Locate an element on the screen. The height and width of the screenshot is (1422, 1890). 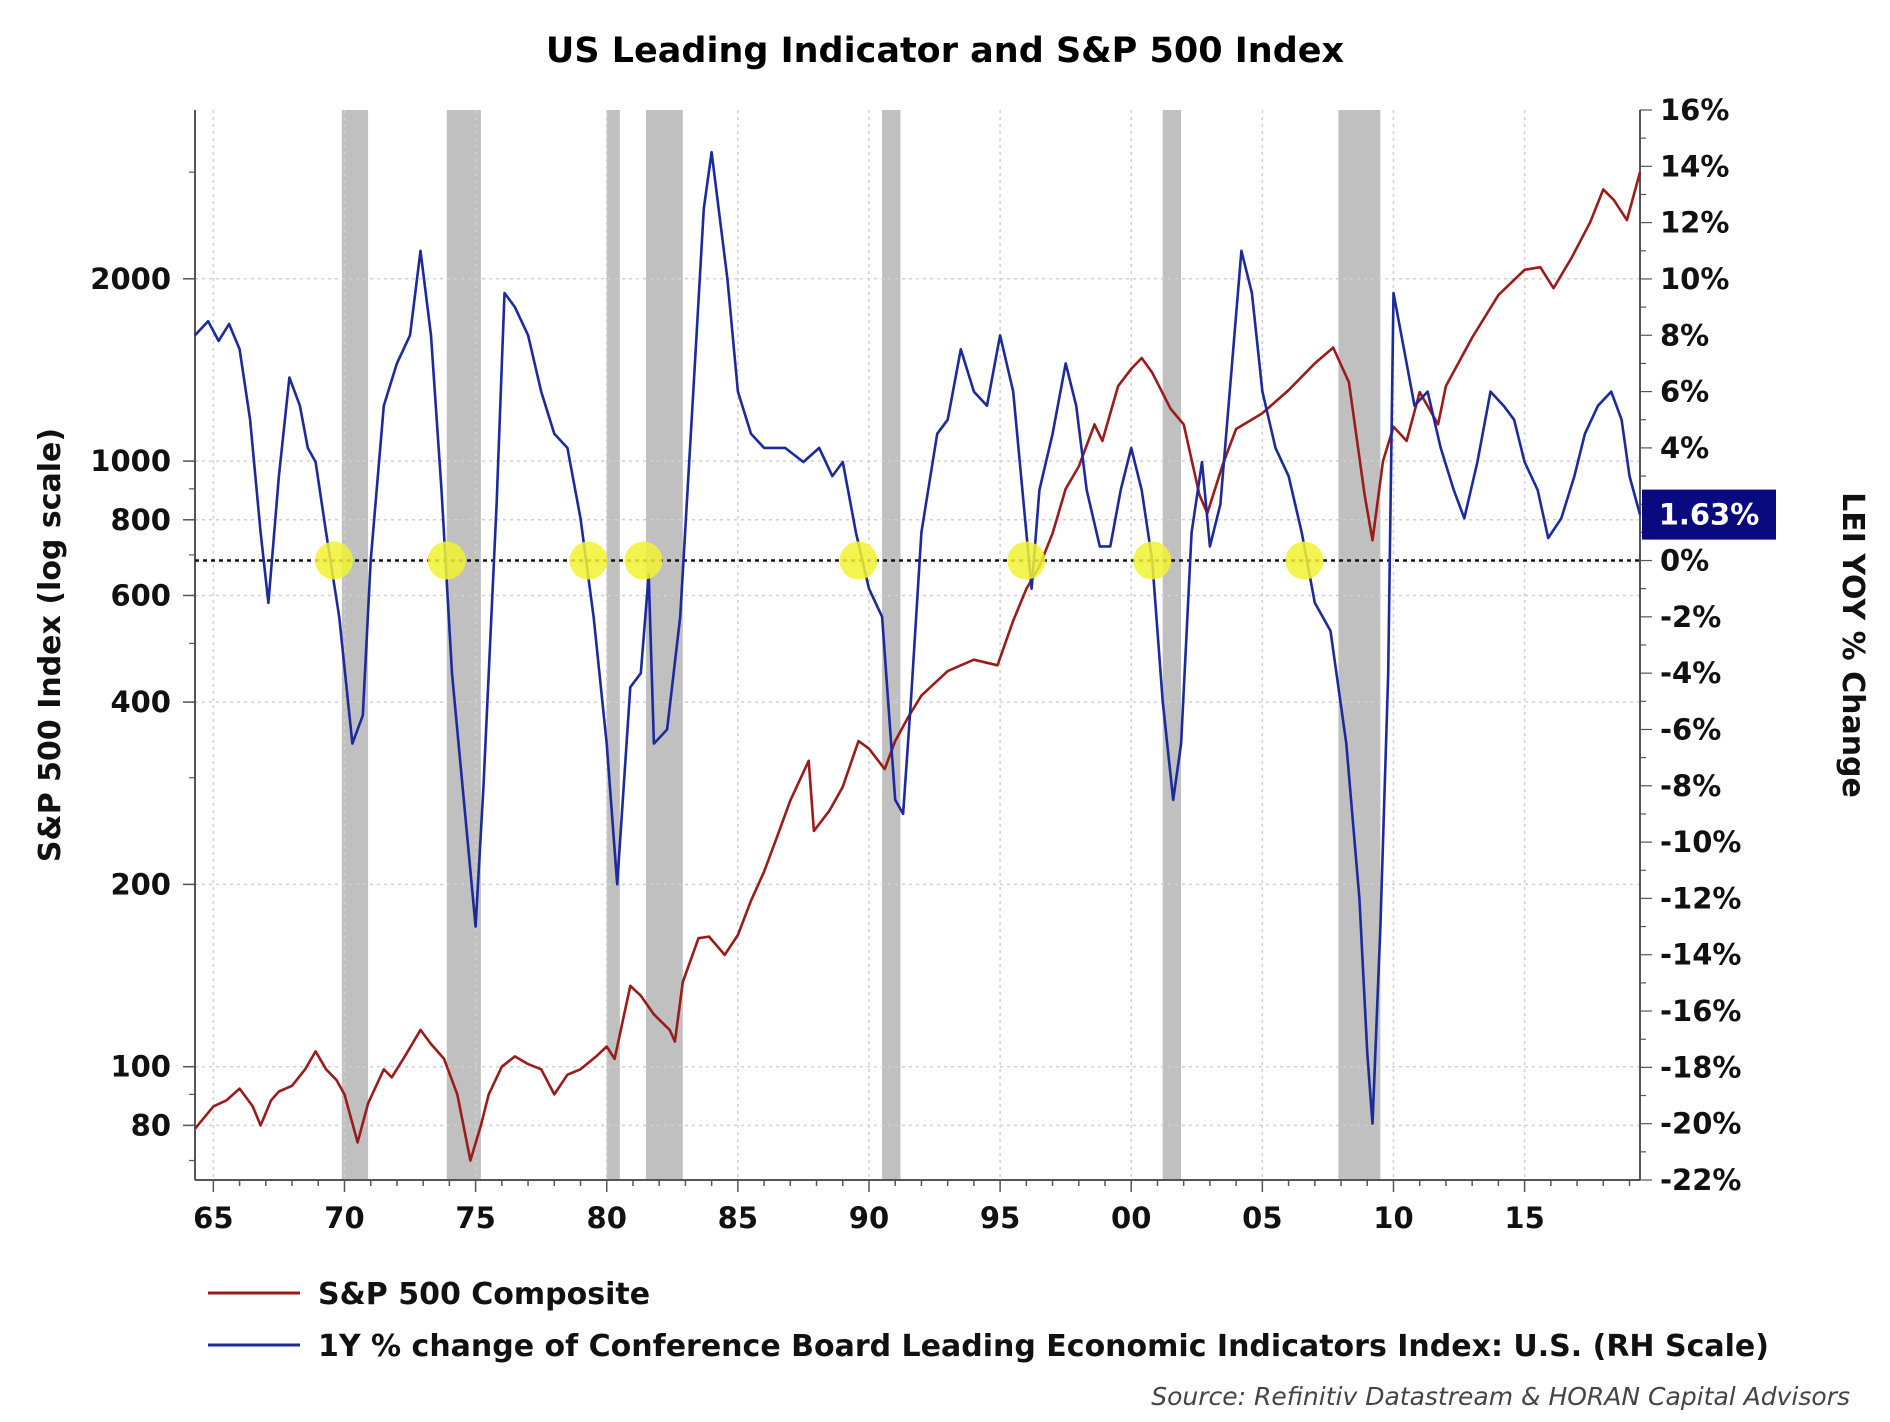
y-right-axis-label: LEI YOY % Change is located at coordinates (1852, 645).